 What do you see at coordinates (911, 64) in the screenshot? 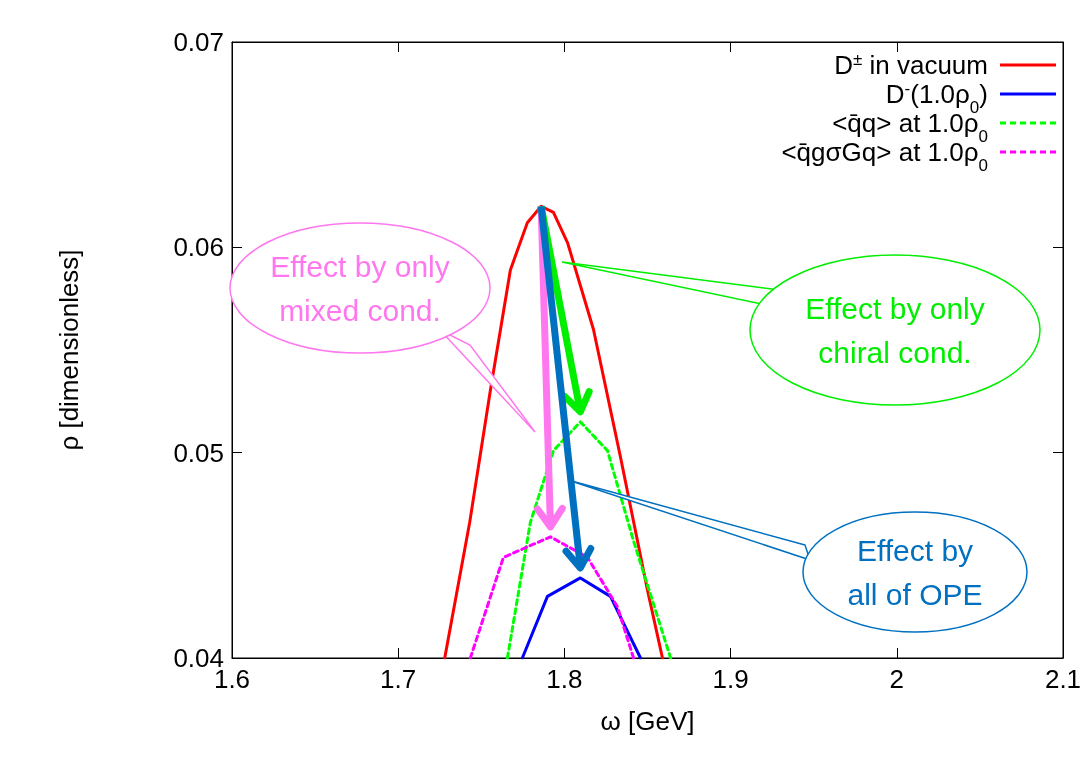
I see `legend-label: D$^{±}$ in vacuum` at bounding box center [911, 64].